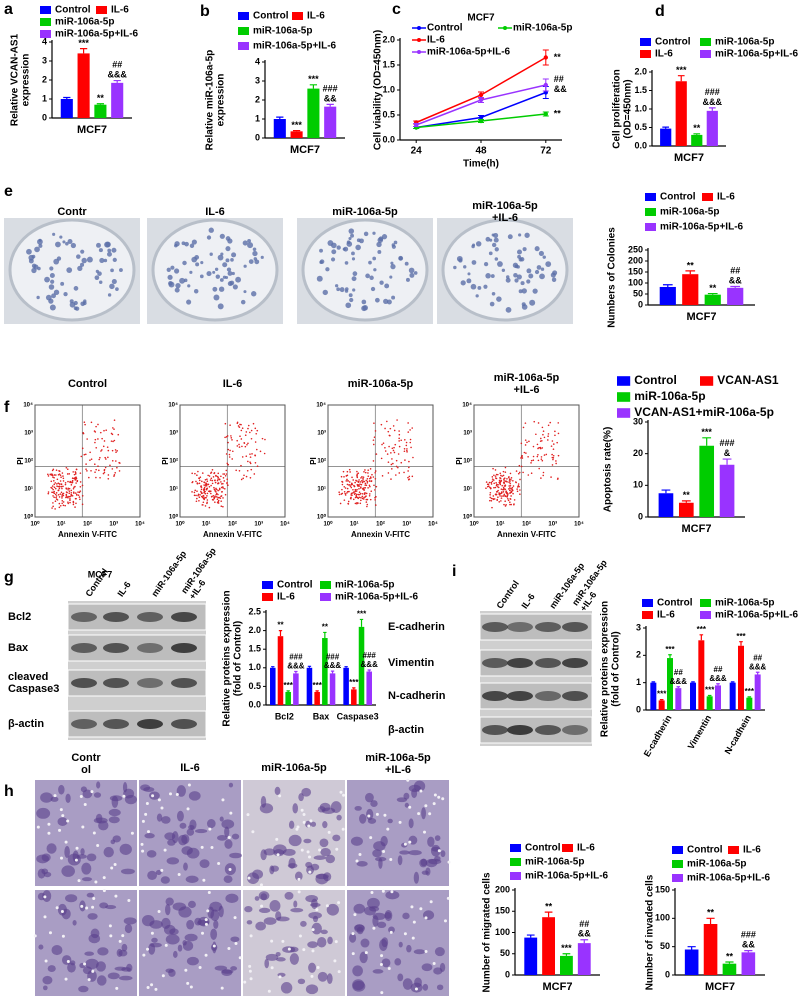  I want to click on panel-letter: d, so click(660, 11).